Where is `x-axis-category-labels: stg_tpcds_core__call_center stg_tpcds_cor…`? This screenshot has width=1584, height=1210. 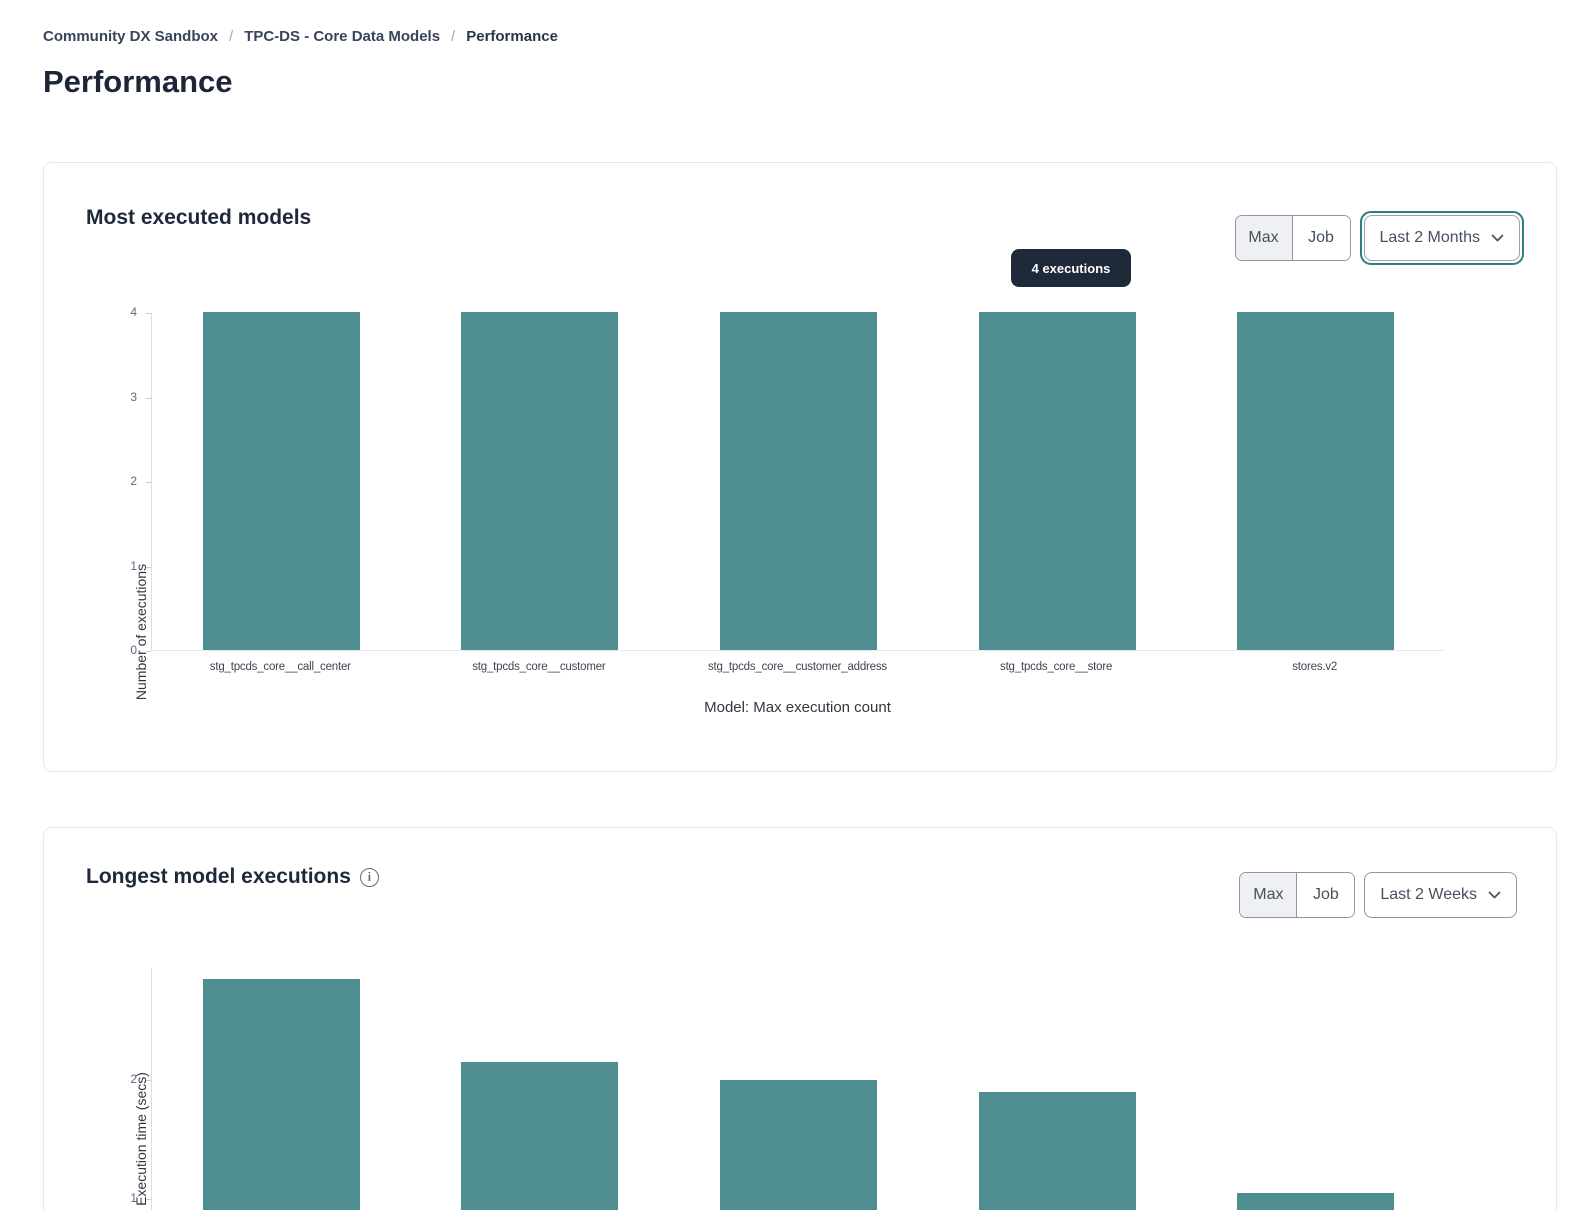 x-axis-category-labels: stg_tpcds_core__call_center stg_tpcds_cor… is located at coordinates (797, 671).